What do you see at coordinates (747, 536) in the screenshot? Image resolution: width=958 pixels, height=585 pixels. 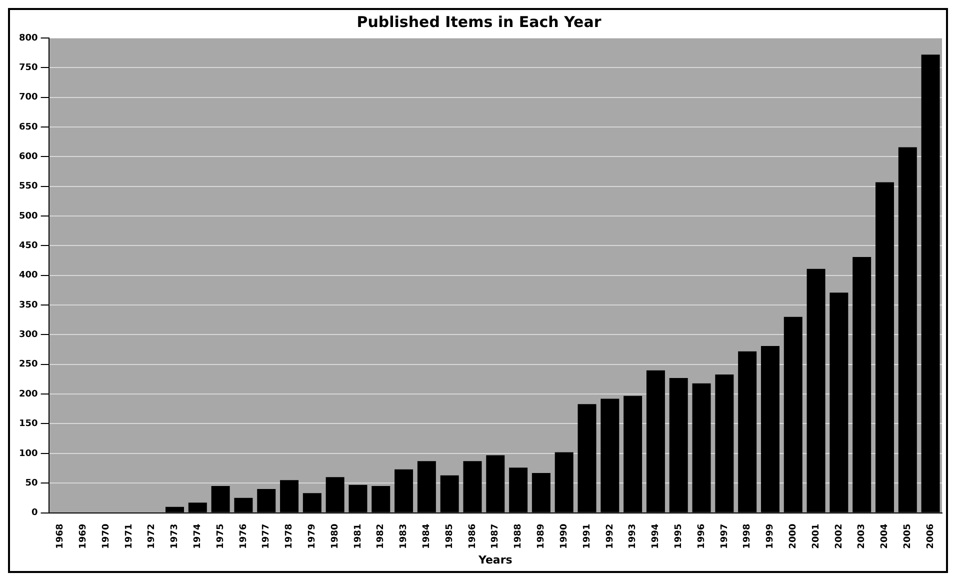 I see `x-tick-label: 1998` at bounding box center [747, 536].